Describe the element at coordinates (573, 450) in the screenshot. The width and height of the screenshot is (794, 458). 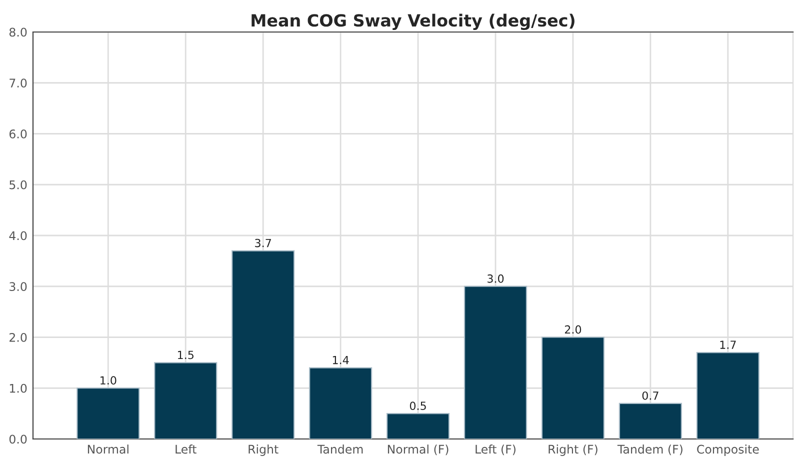
I see `x-tick-label: Right (F)` at that location.